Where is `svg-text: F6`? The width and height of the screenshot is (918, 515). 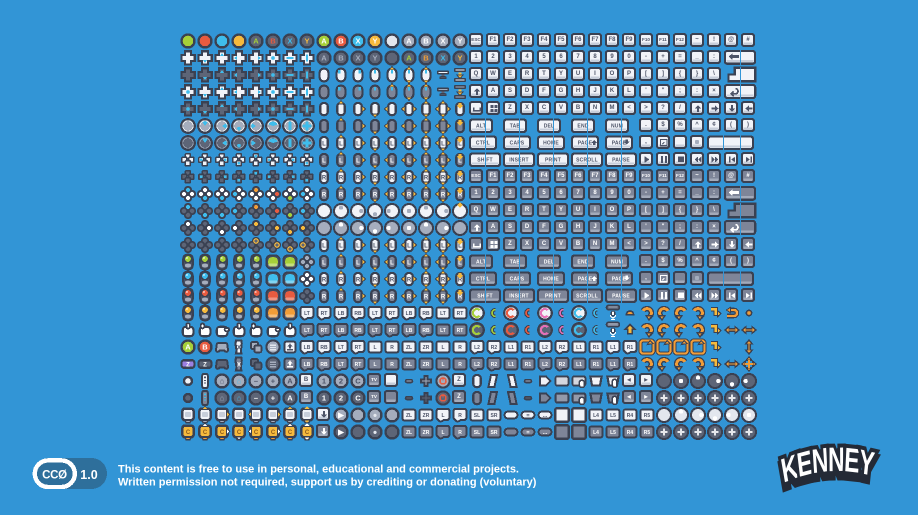
svg-text: F6 is located at coordinates (578, 40).